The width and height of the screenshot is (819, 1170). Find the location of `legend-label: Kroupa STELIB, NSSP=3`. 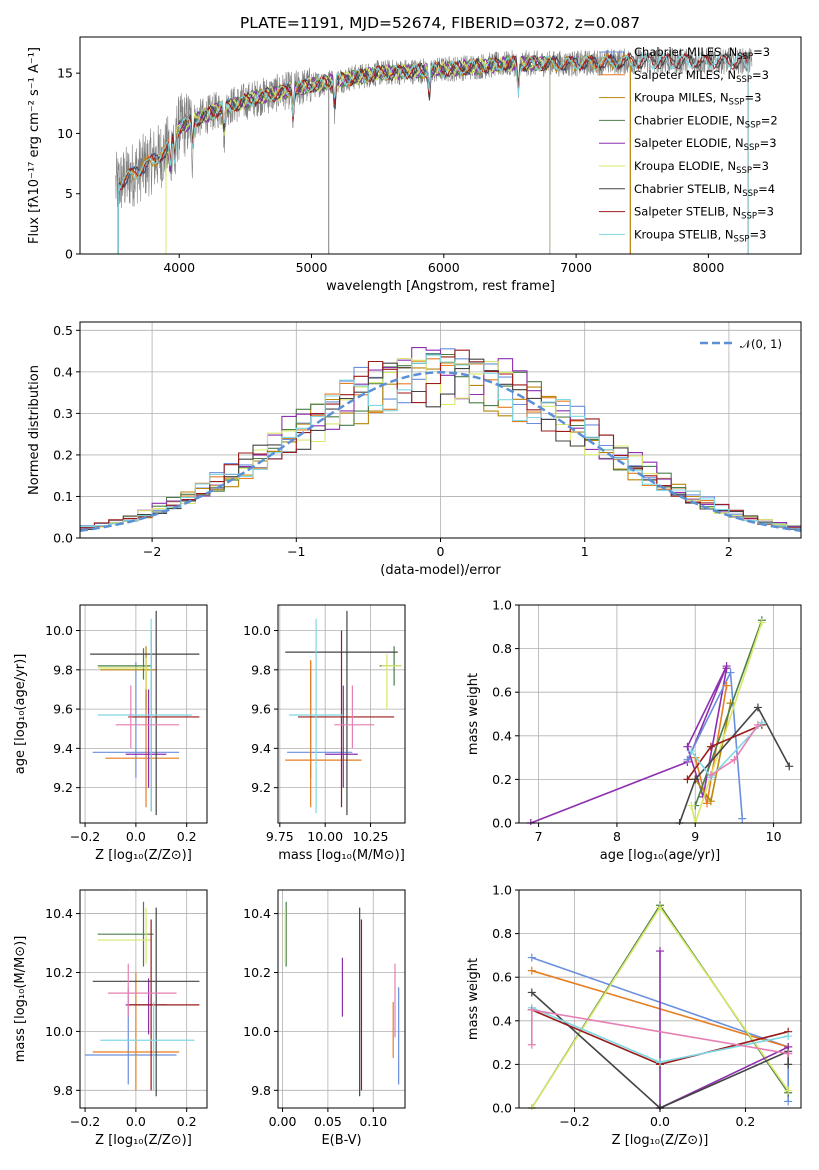

legend-label: Kroupa STELIB, NSSP=3 is located at coordinates (700, 235).